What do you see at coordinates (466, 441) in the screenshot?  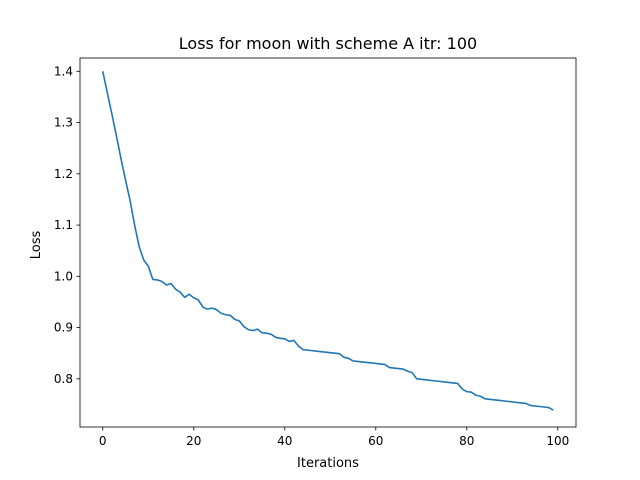 I see `x-tick-label: 80` at bounding box center [466, 441].